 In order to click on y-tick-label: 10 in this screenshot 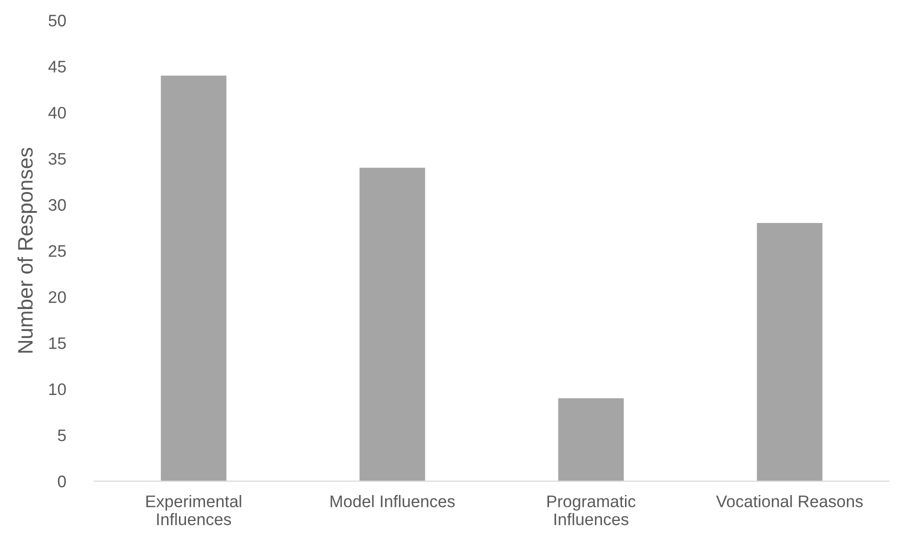, I will do `click(57, 389)`.